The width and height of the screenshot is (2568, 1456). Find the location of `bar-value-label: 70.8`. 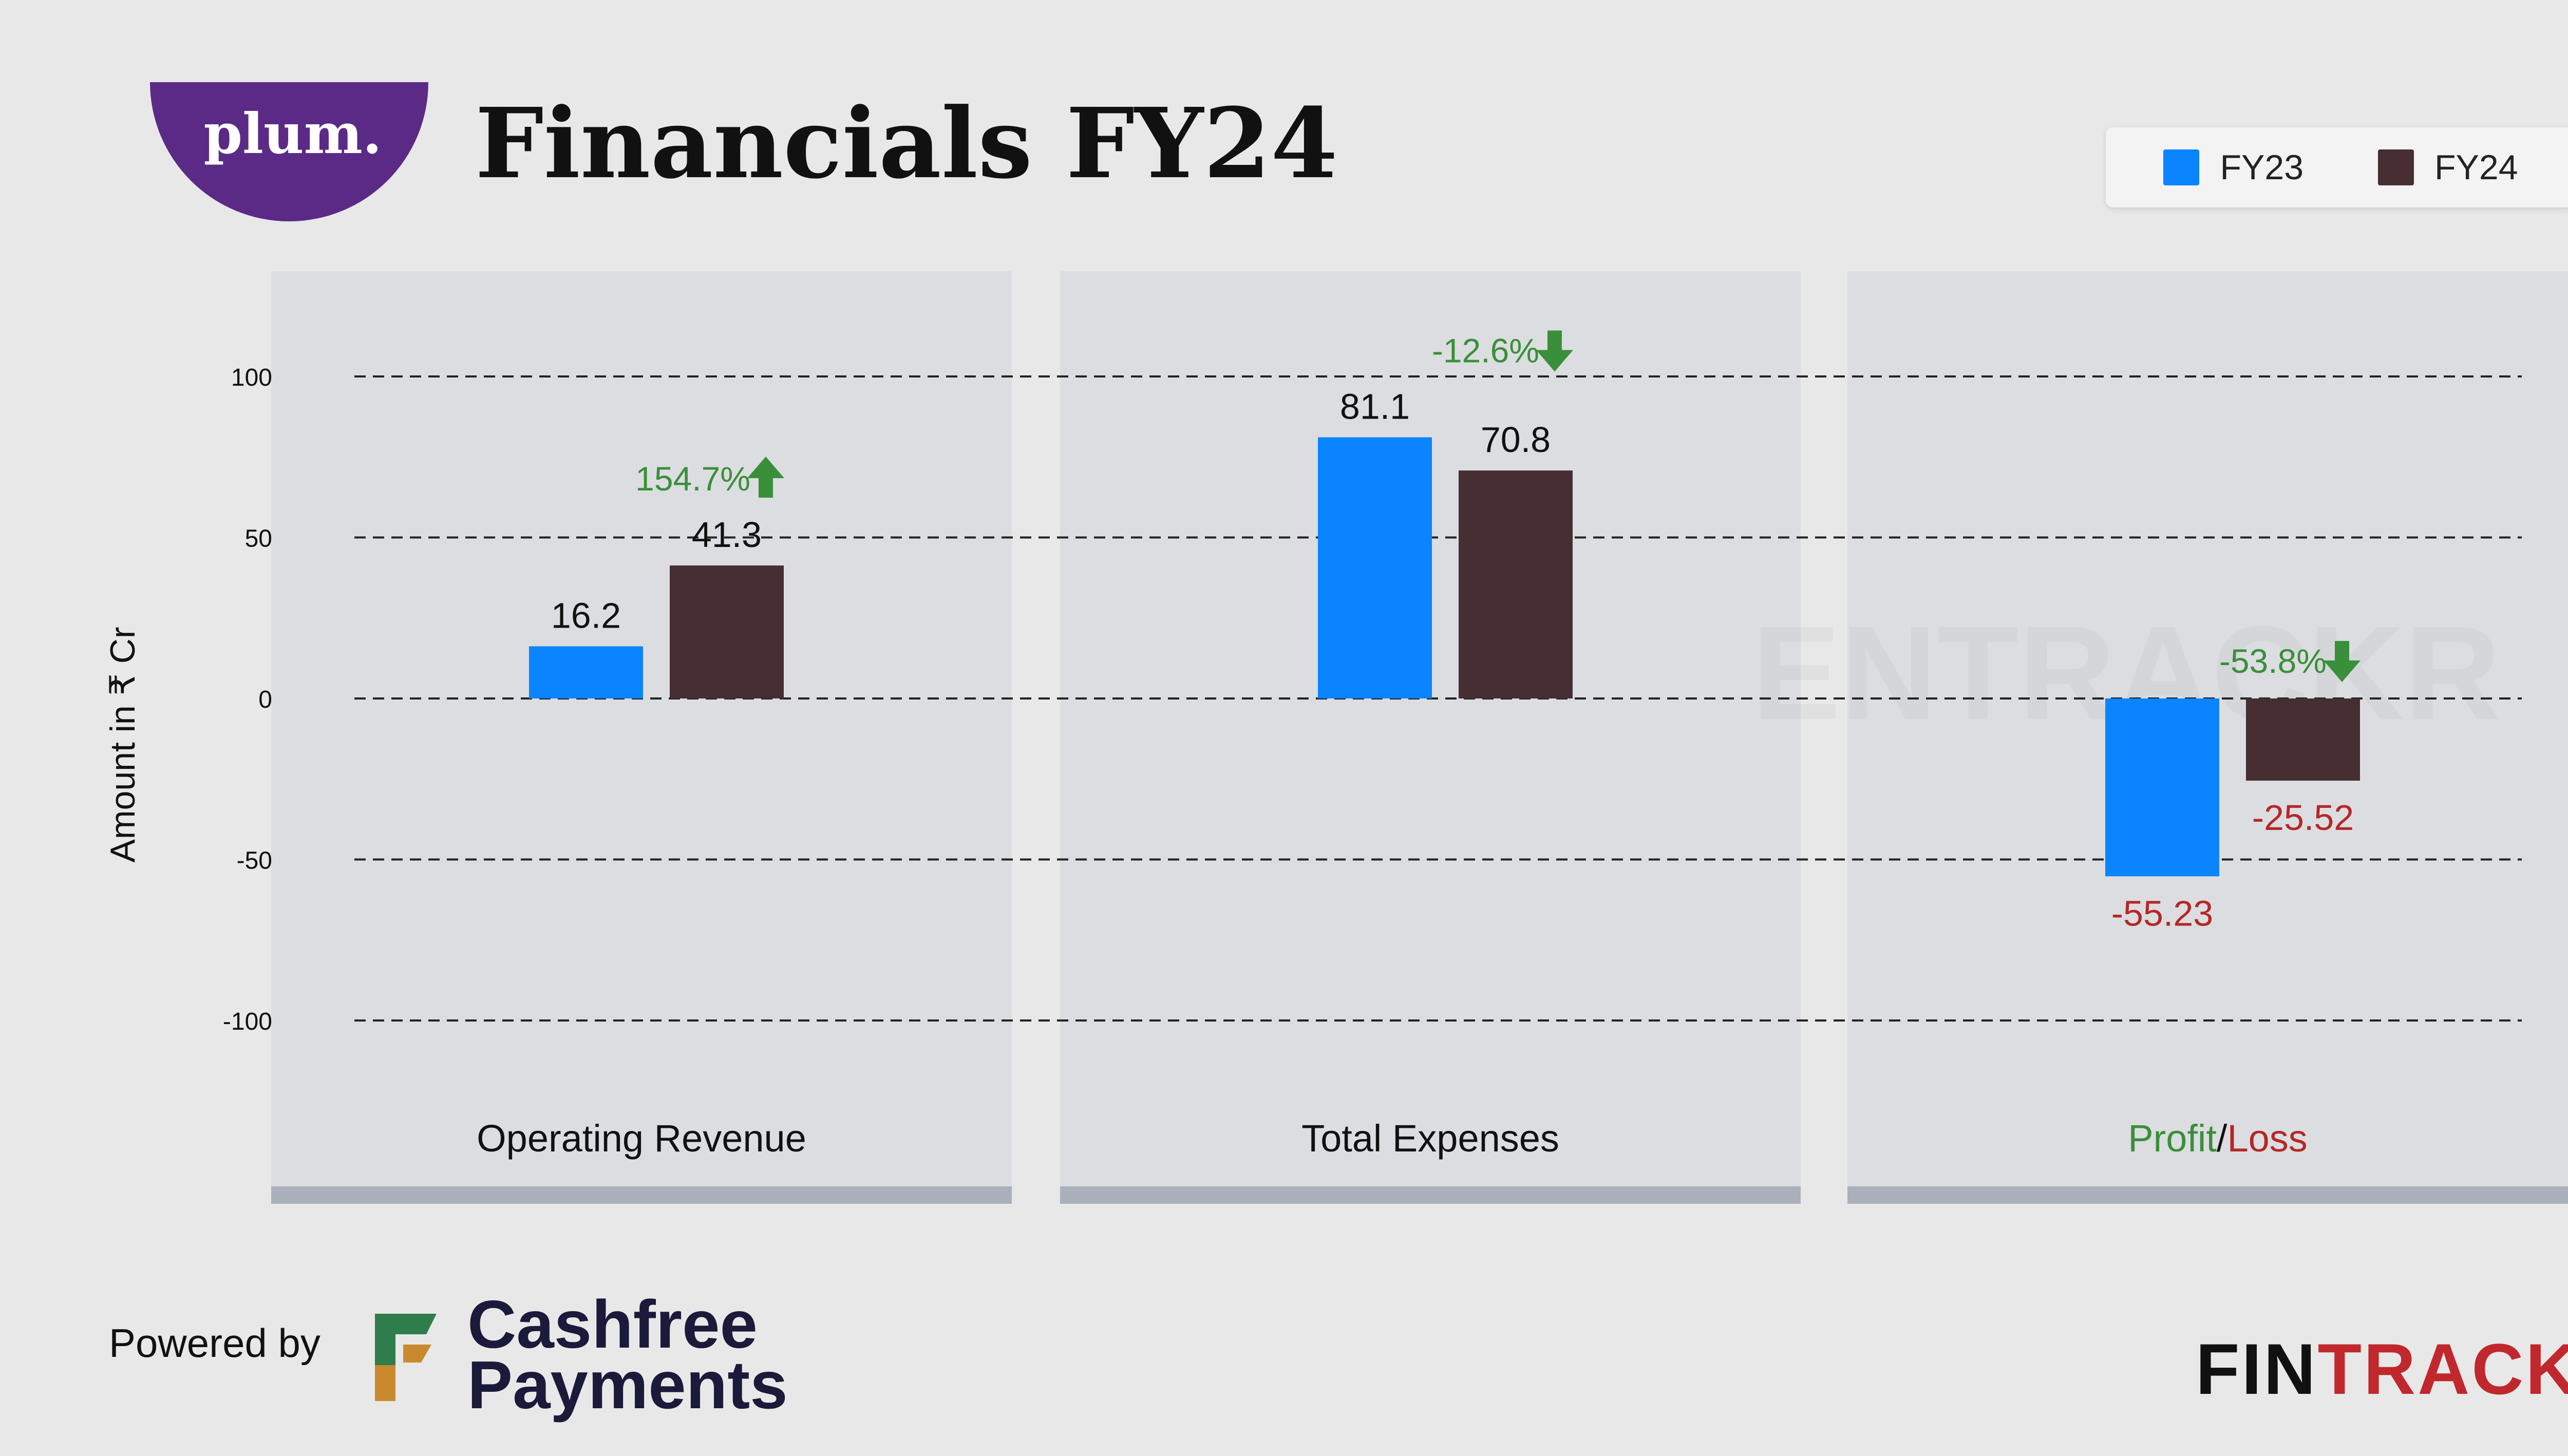

bar-value-label: 70.8 is located at coordinates (1516, 440).